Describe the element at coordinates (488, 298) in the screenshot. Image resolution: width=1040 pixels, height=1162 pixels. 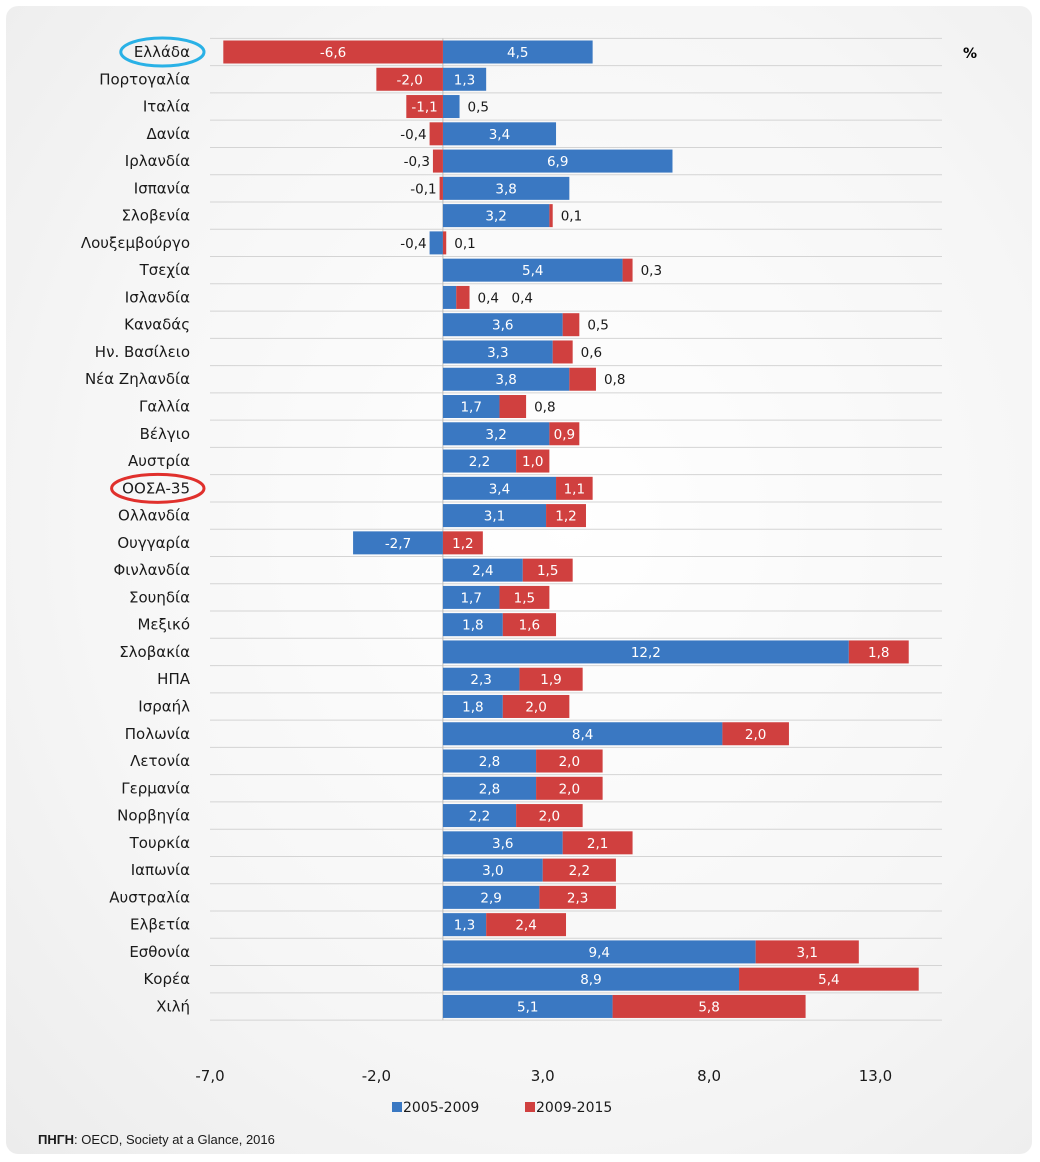
I see `data-label: 0,4` at that location.